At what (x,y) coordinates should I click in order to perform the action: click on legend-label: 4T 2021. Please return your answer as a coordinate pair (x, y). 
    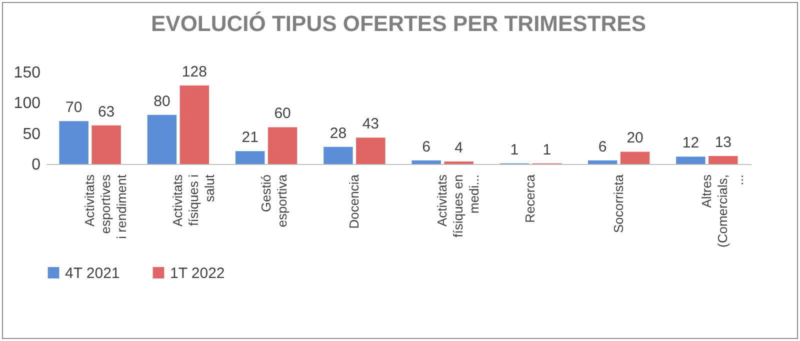
    Looking at the image, I should click on (92, 273).